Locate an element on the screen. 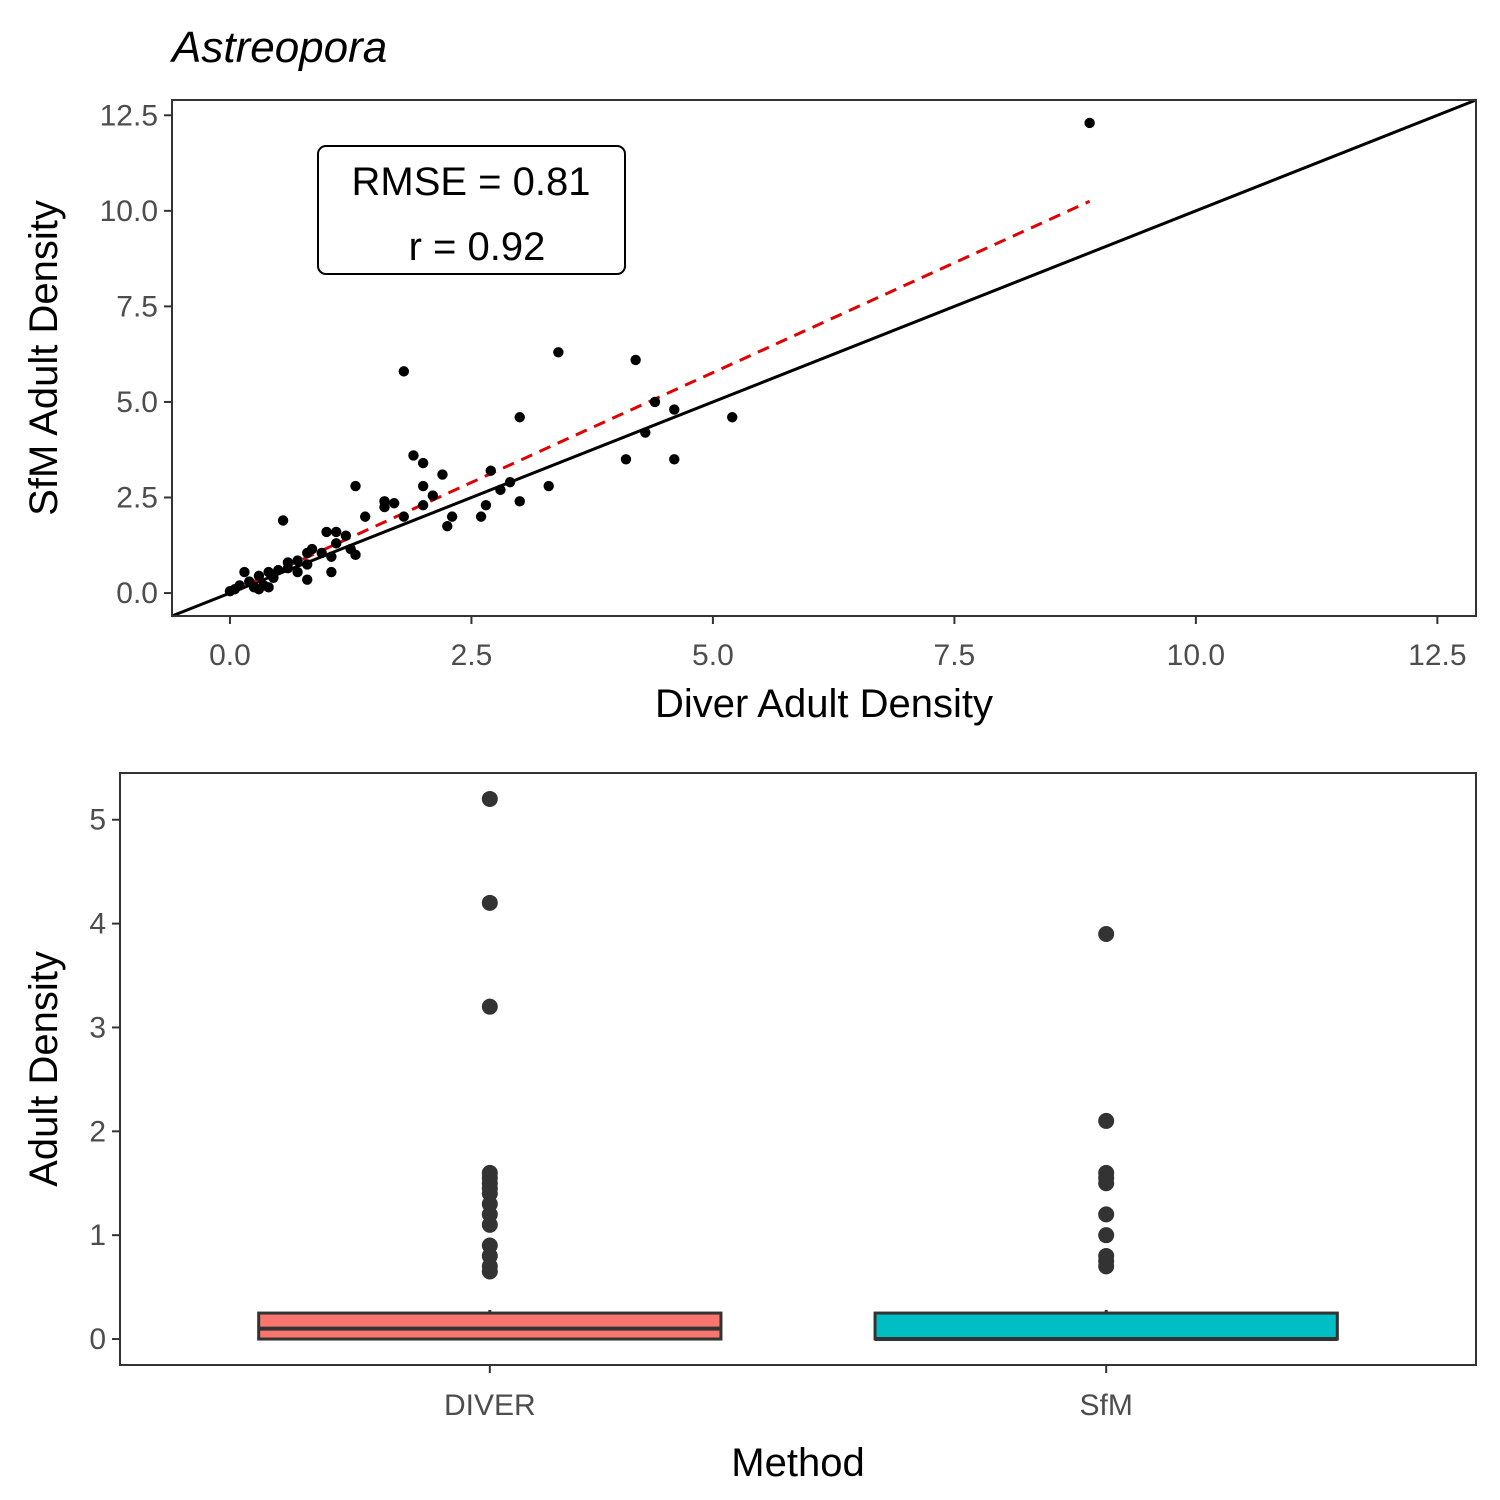 This screenshot has height=1500, width=1500. scatter-x-tick-label: 0.0 is located at coordinates (230, 655).